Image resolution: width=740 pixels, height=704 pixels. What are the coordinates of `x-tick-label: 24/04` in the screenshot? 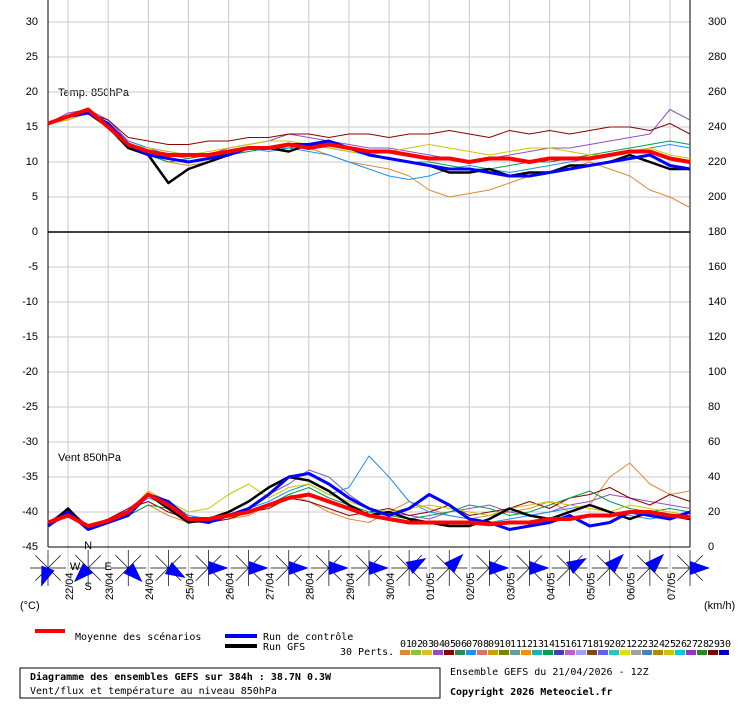 It's located at (150, 586).